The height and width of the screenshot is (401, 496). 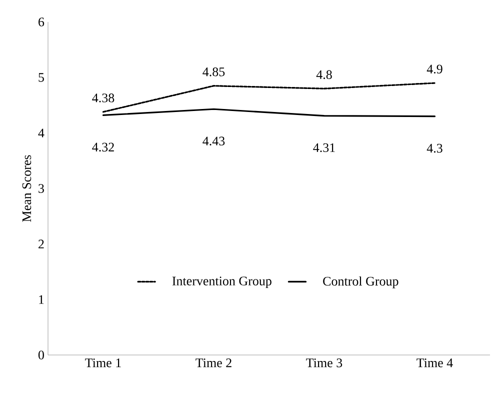 What do you see at coordinates (222, 282) in the screenshot?
I see `legend-label: Intervention Group` at bounding box center [222, 282].